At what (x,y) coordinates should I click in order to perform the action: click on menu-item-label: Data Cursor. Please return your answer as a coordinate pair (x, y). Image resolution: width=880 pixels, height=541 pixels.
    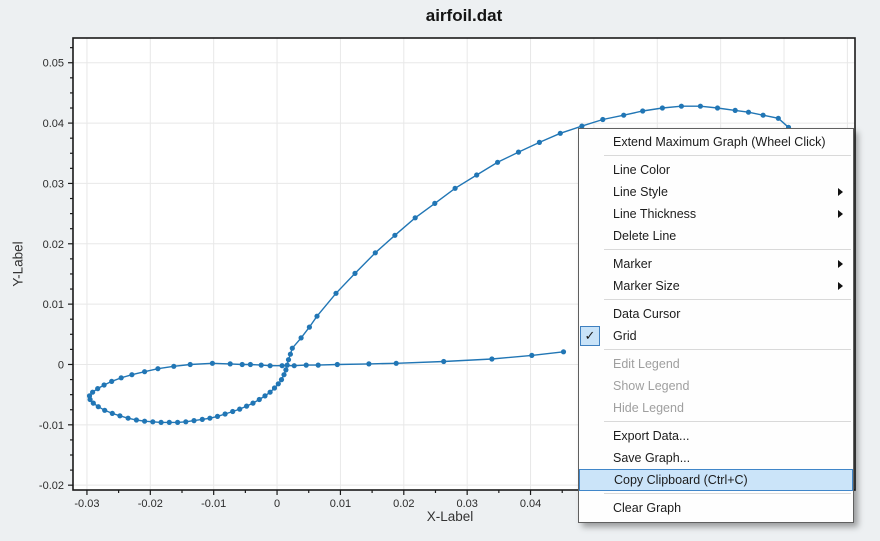
    Looking at the image, I should click on (647, 314).